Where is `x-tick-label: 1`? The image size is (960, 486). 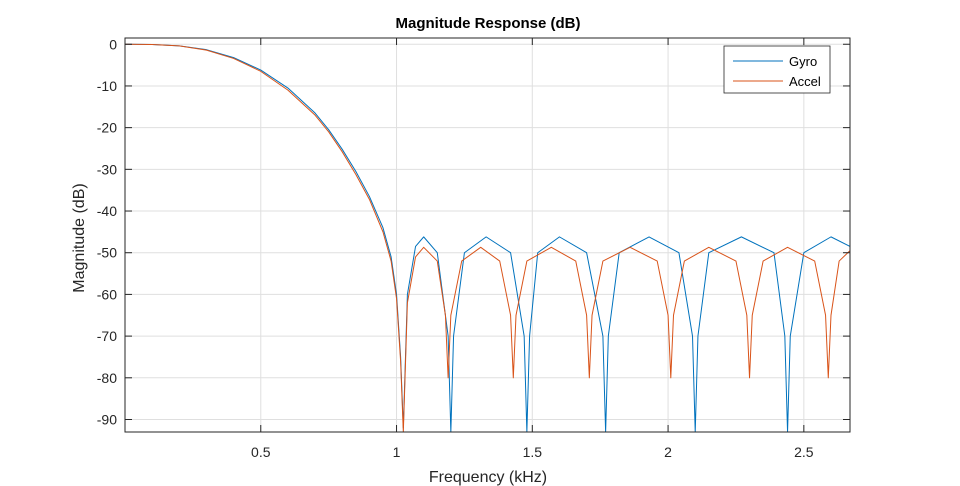 x-tick-label: 1 is located at coordinates (397, 452).